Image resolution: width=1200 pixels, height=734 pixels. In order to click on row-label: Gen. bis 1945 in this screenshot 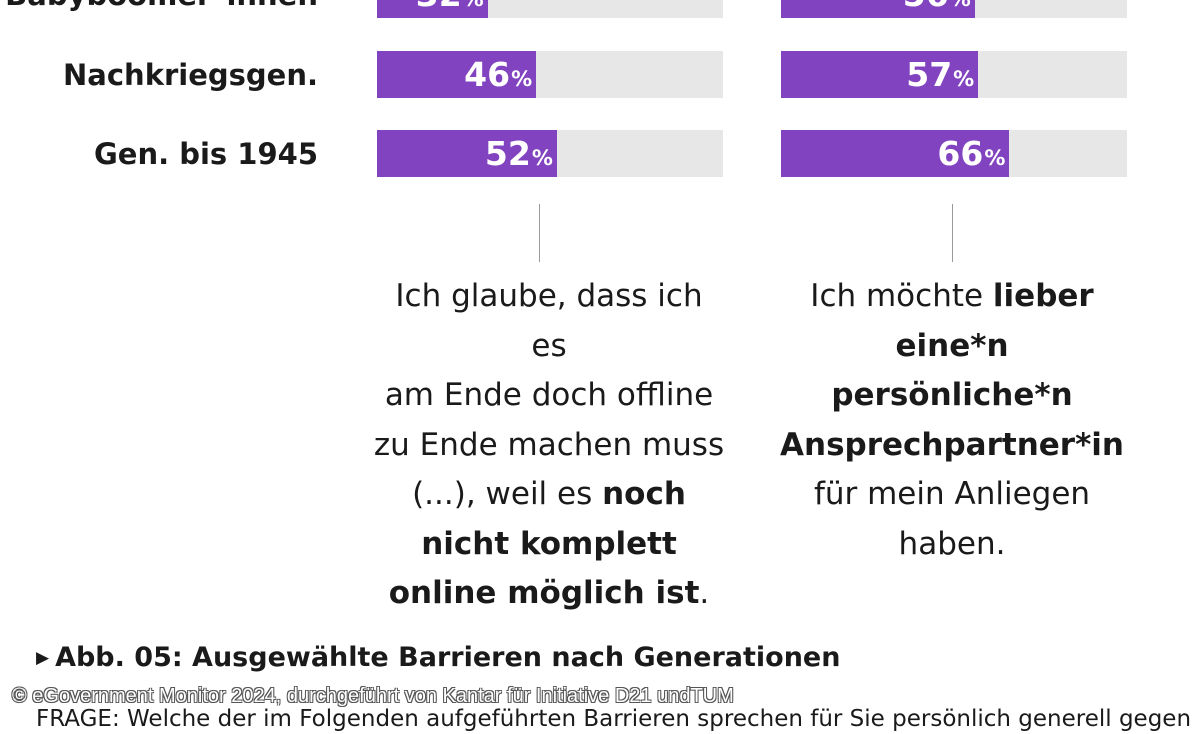, I will do `click(206, 154)`.